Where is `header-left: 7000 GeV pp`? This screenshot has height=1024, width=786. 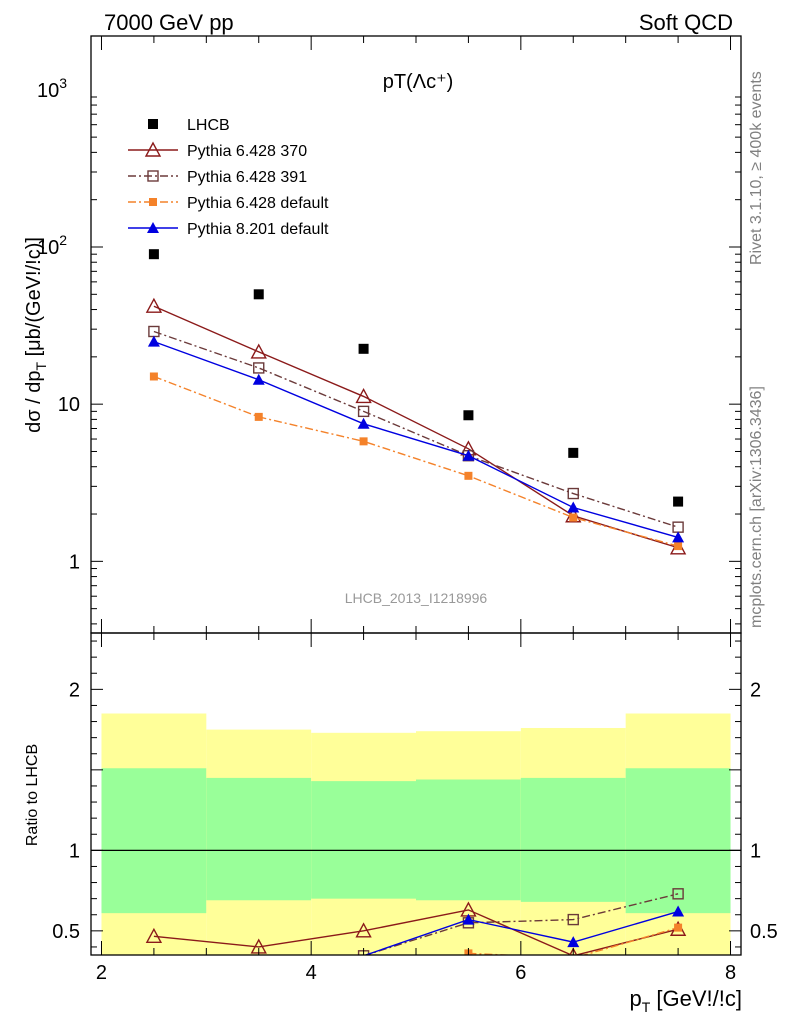
header-left: 7000 GeV pp is located at coordinates (169, 22).